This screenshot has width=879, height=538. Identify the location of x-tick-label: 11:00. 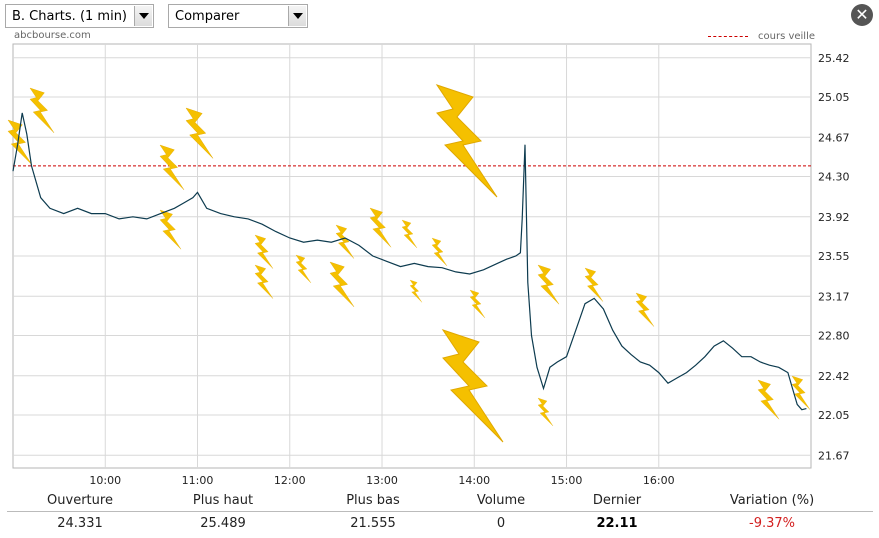
(198, 480).